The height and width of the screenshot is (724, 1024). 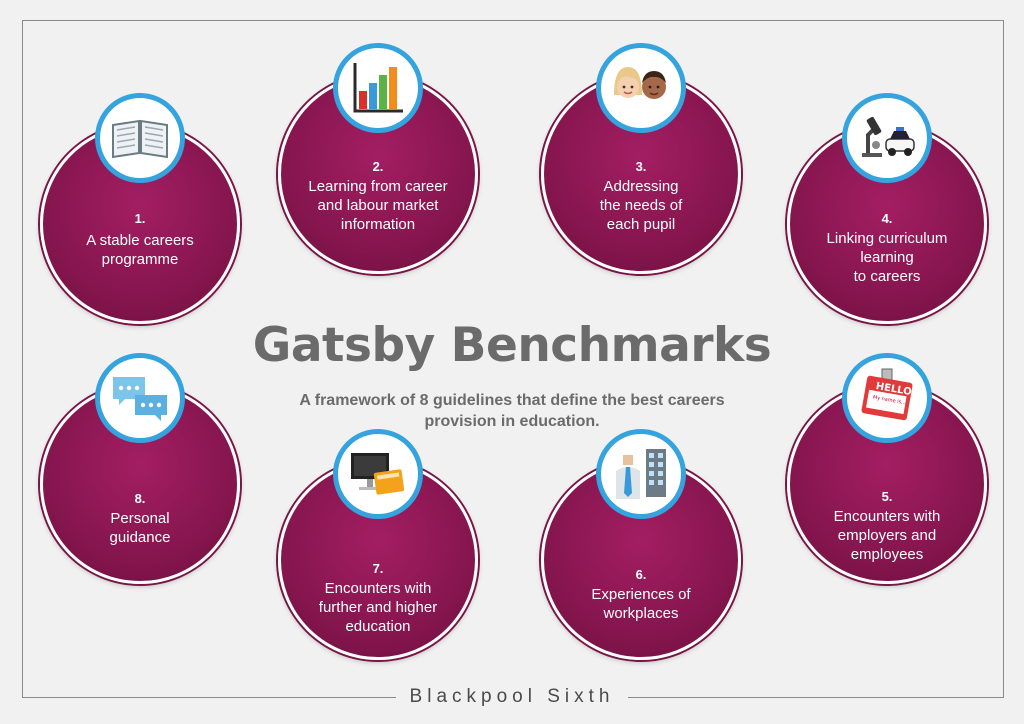 What do you see at coordinates (887, 535) in the screenshot?
I see `benchmark-label: Encounters with employers and employees` at bounding box center [887, 535].